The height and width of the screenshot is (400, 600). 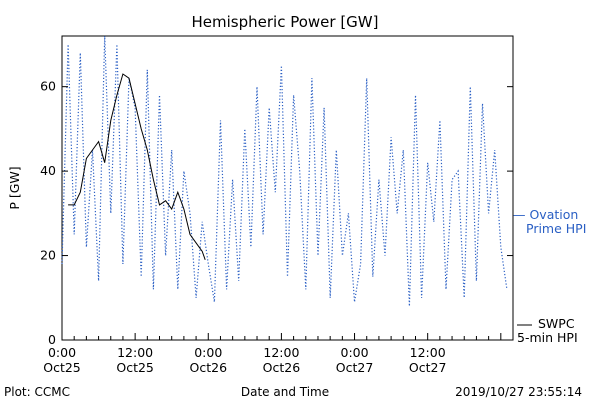 What do you see at coordinates (556, 228) in the screenshot?
I see `legend-ovation-line2: Prime HPI` at bounding box center [556, 228].